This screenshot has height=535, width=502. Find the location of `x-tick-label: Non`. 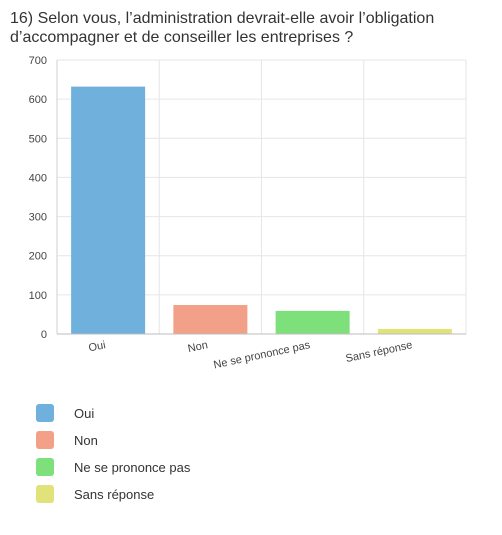

x-tick-label: Non is located at coordinates (198, 347).